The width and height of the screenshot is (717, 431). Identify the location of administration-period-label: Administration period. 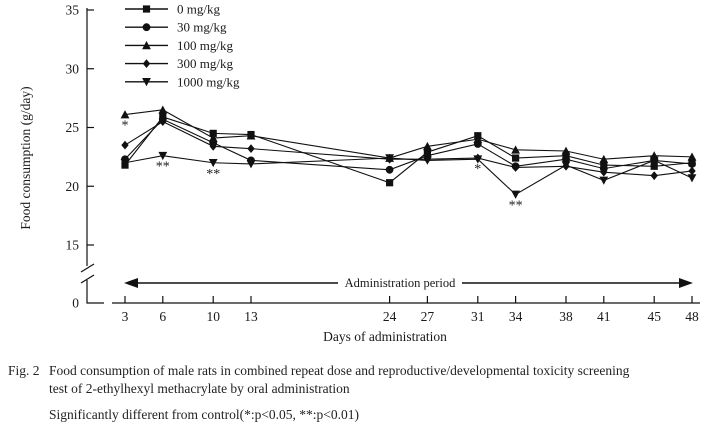
(400, 283).